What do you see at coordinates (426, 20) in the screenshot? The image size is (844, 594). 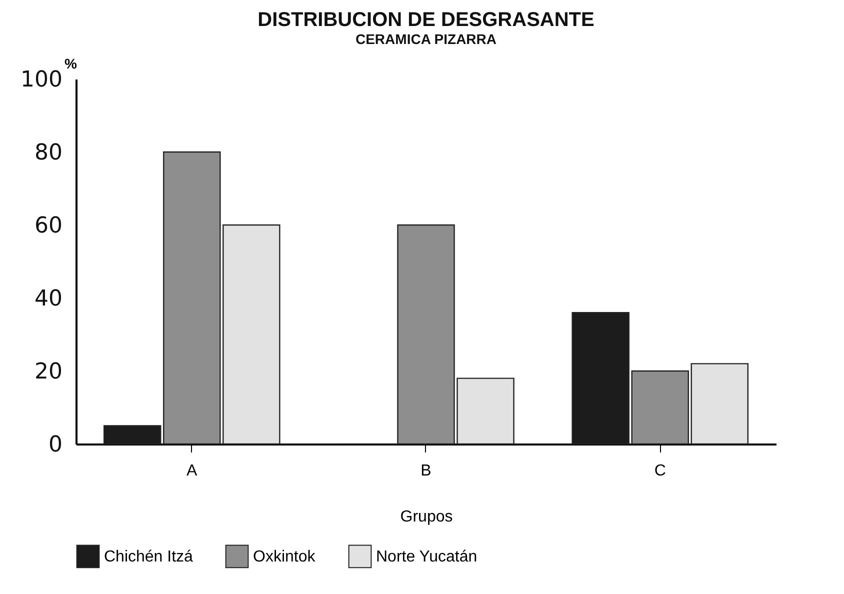 I see `chart-title: DISTRIBUCION DE DESGRASANTE` at bounding box center [426, 20].